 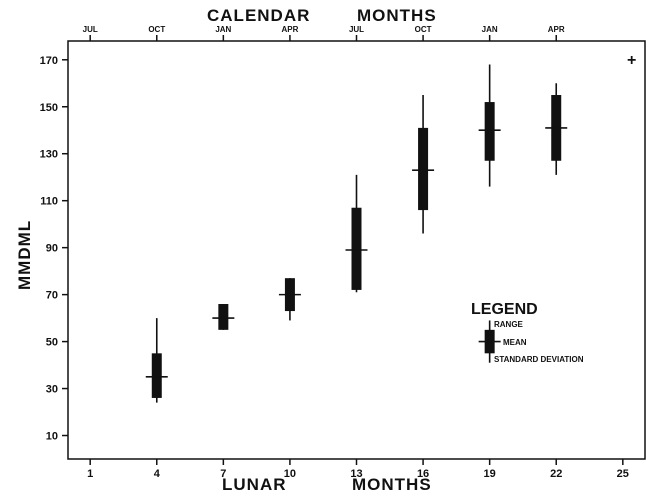 I want to click on y-axis: 10 30 50 70 90 110 130 150 170, so click(x=54, y=249).